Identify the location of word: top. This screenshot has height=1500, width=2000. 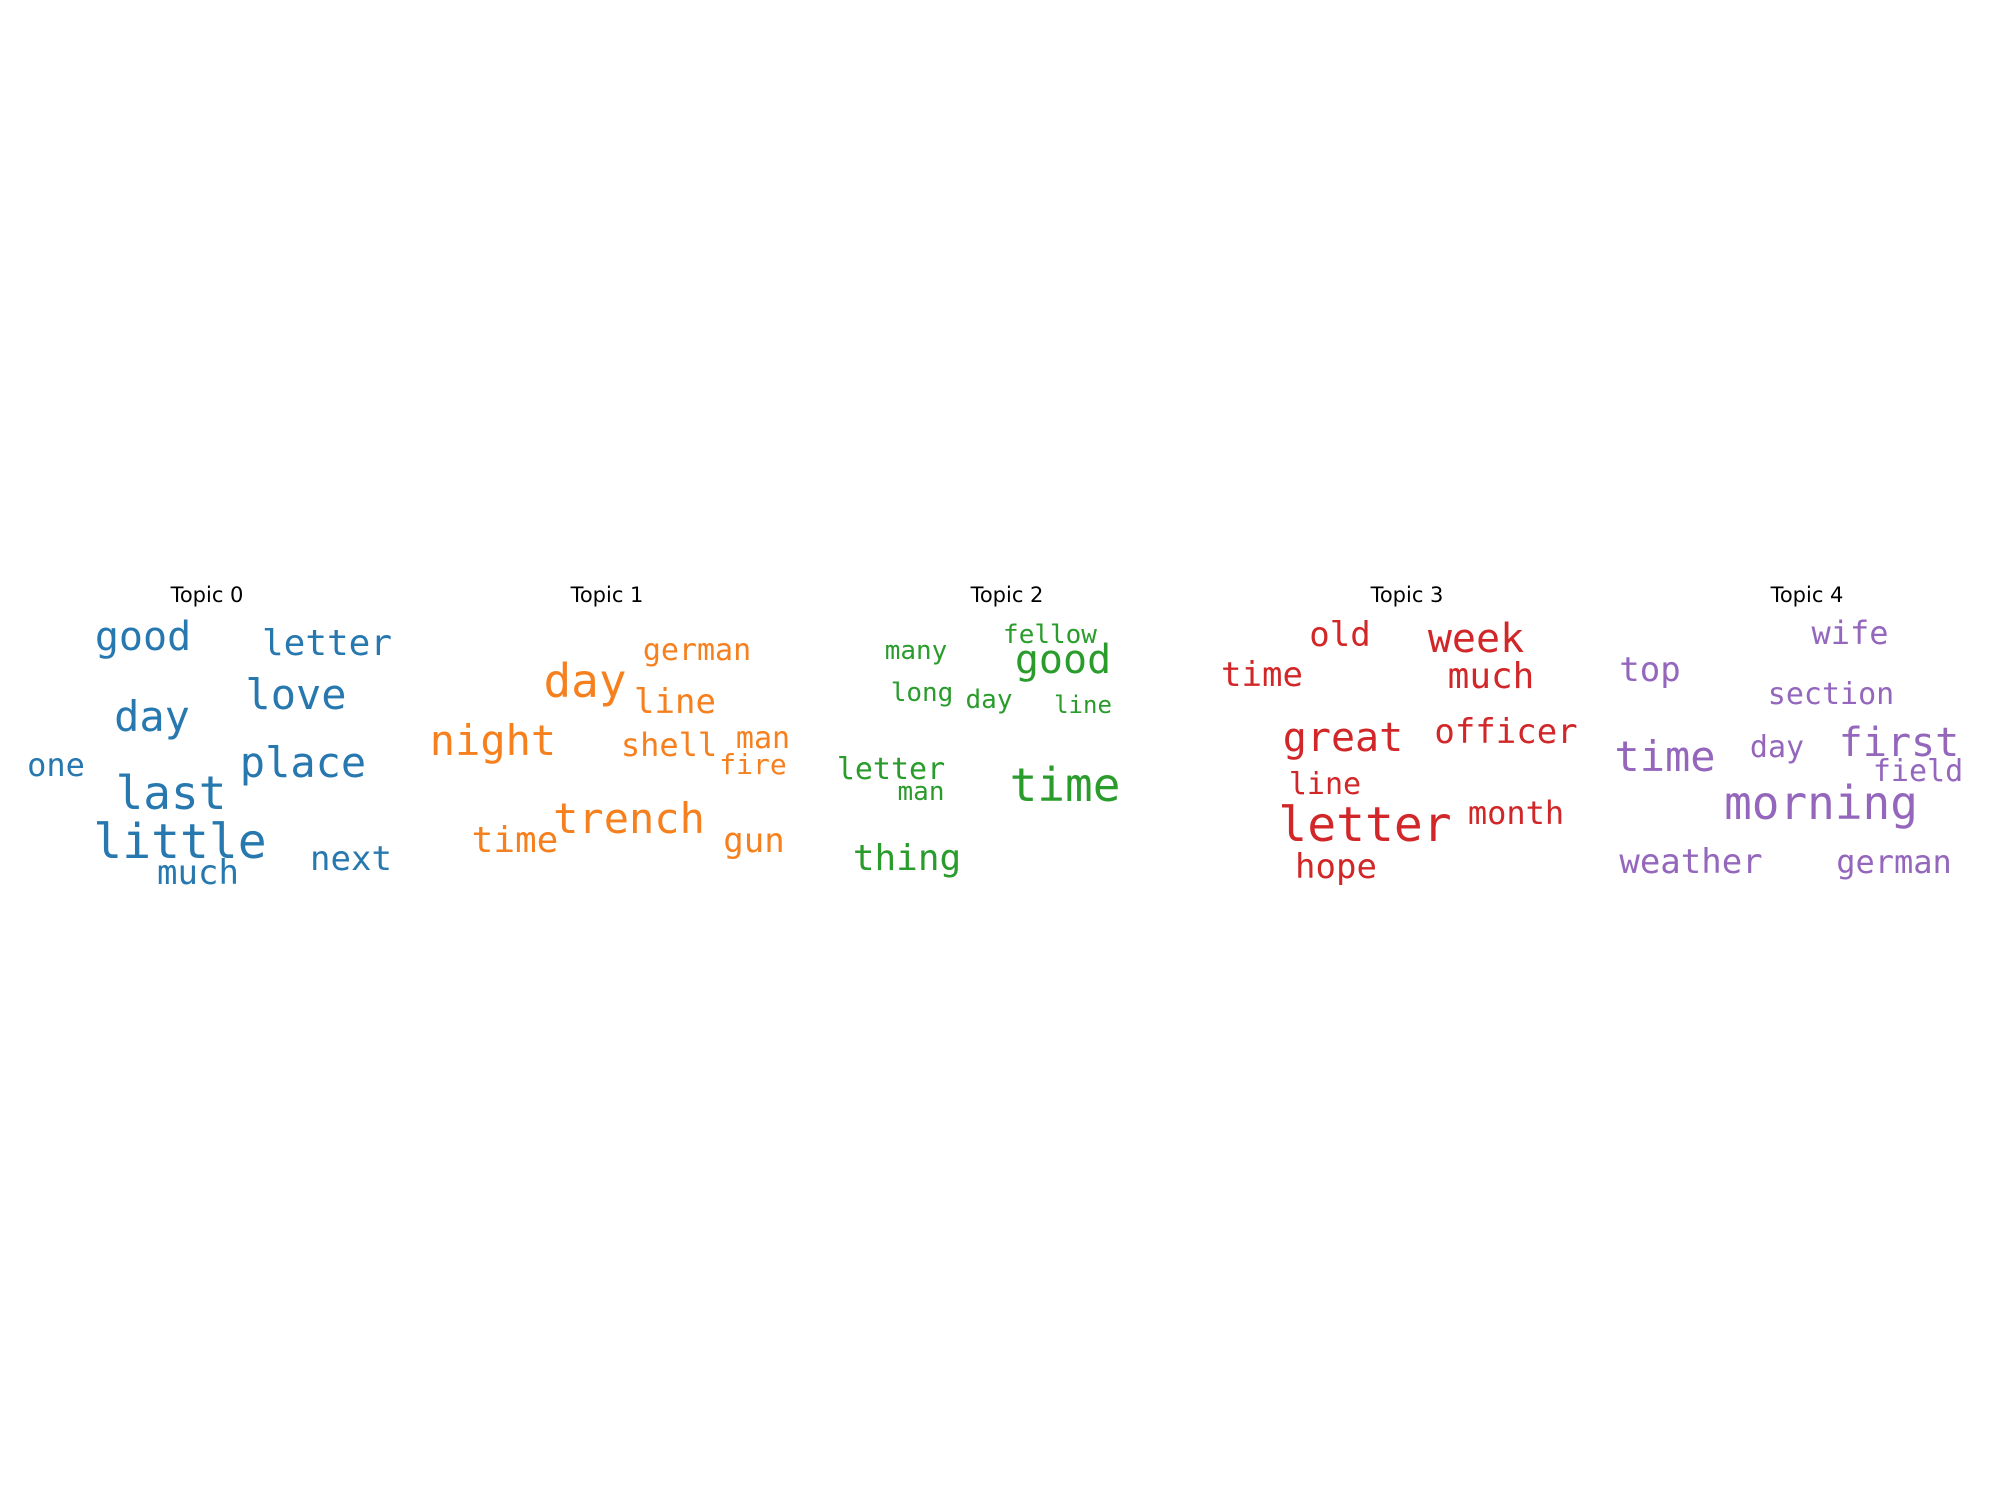
(1650, 670).